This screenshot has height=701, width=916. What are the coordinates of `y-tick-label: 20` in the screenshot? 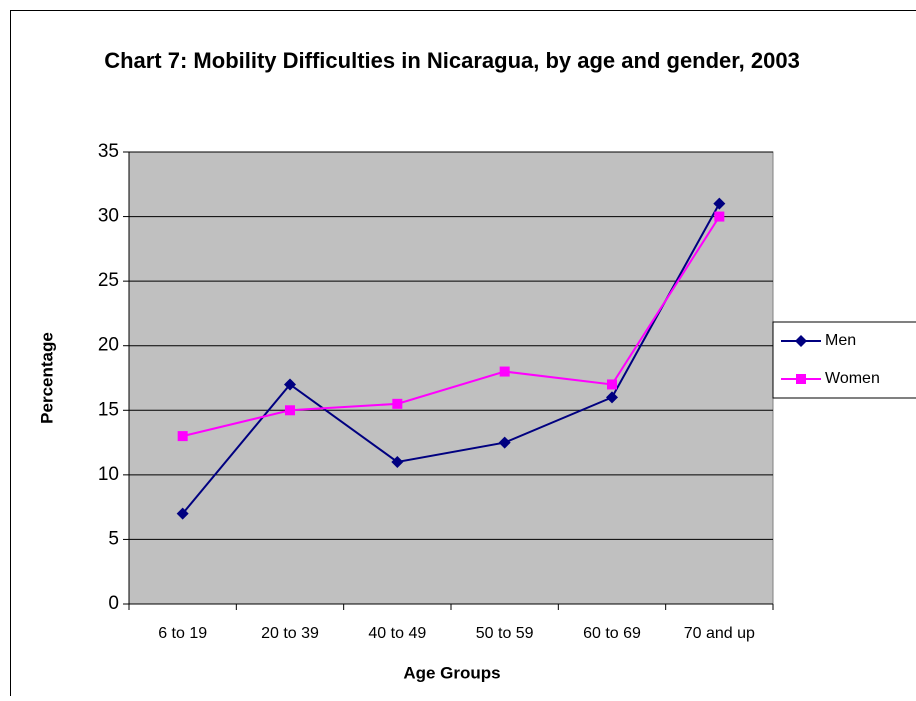 It's located at (108, 345).